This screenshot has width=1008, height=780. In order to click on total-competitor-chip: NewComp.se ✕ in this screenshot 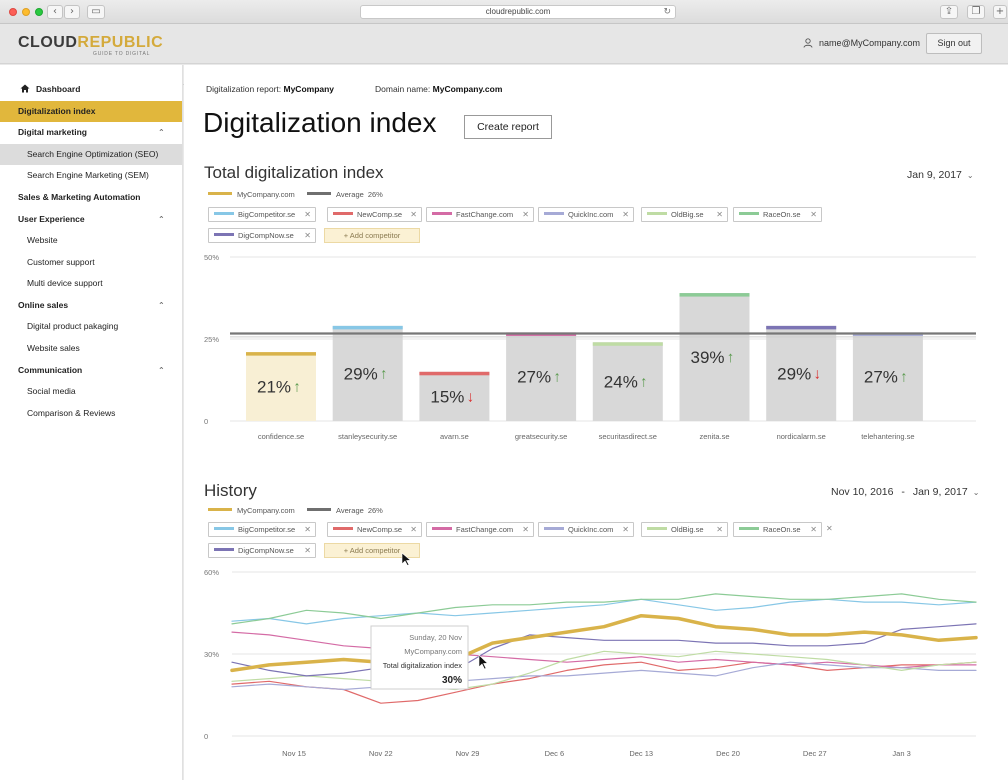, I will do `click(374, 214)`.